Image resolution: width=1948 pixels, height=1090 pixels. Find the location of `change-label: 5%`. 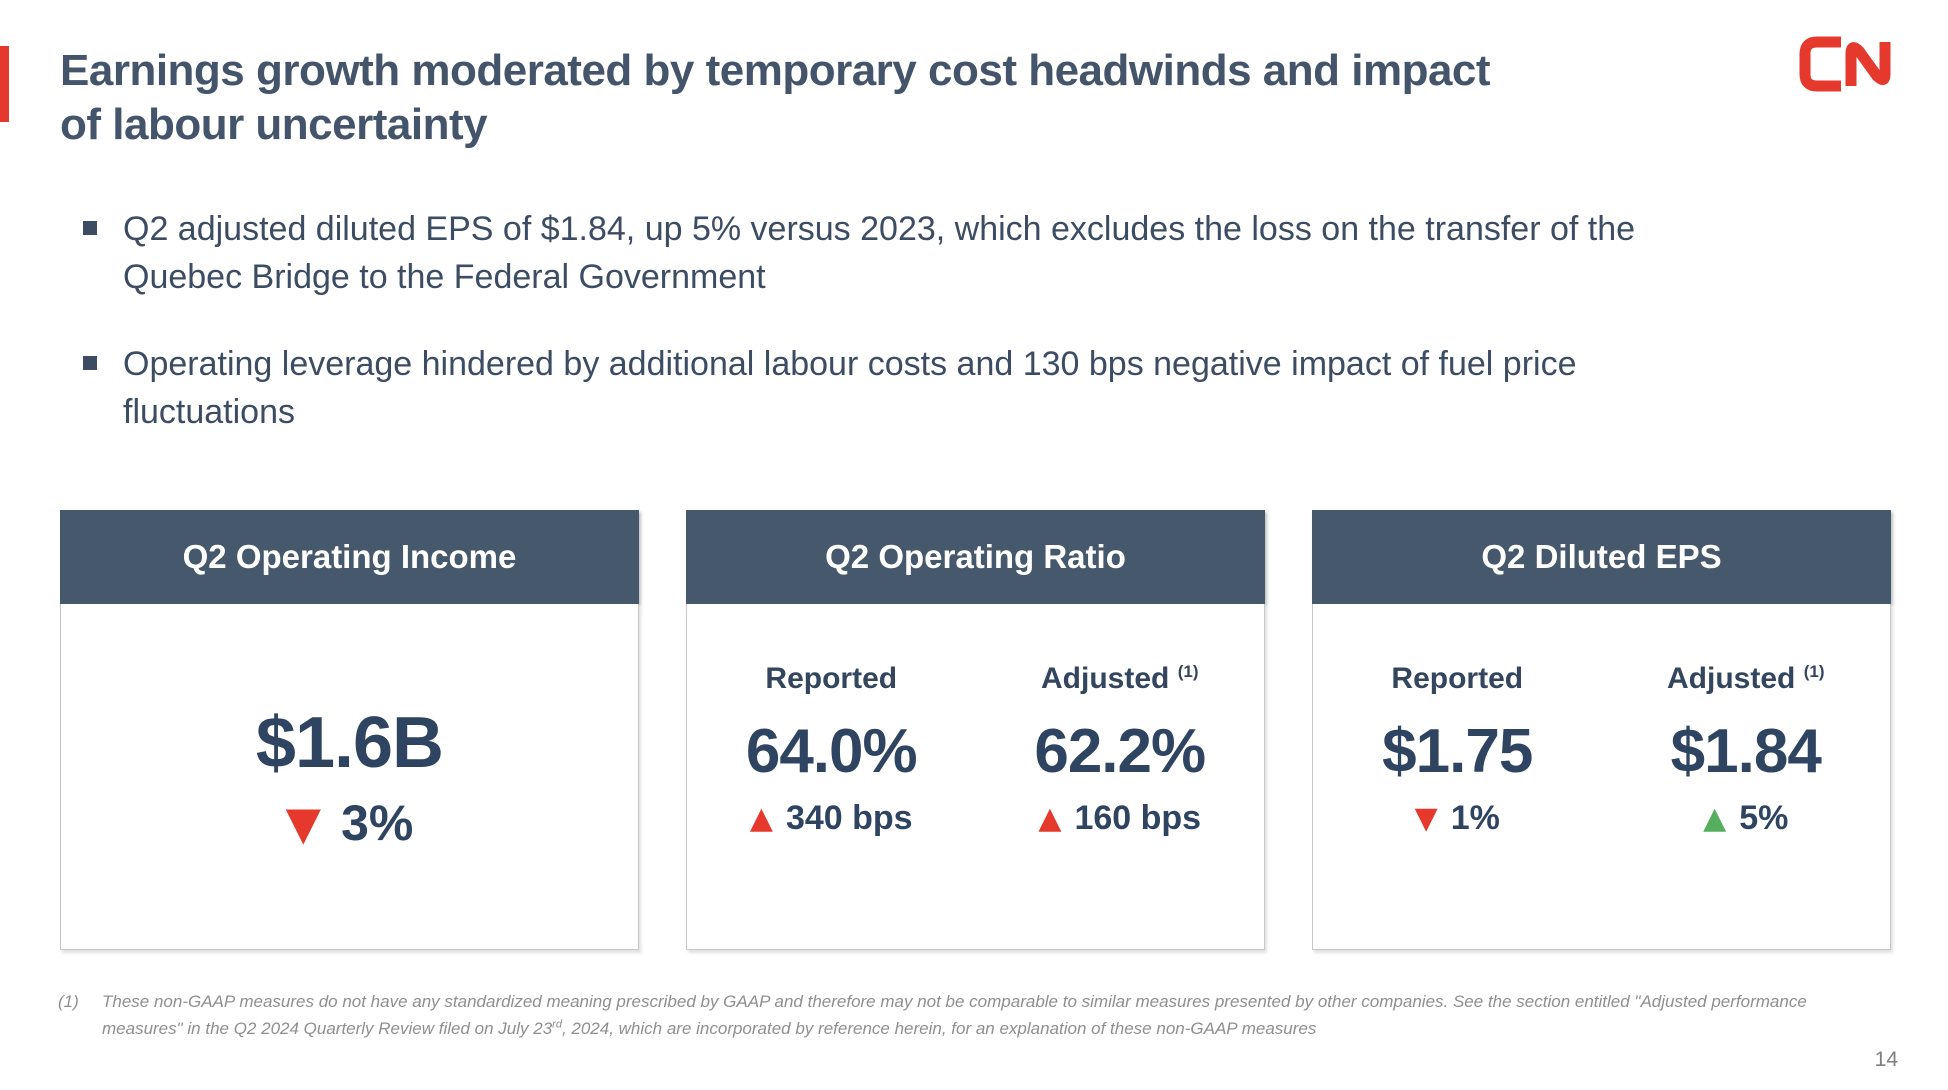

change-label: 5% is located at coordinates (1764, 818).